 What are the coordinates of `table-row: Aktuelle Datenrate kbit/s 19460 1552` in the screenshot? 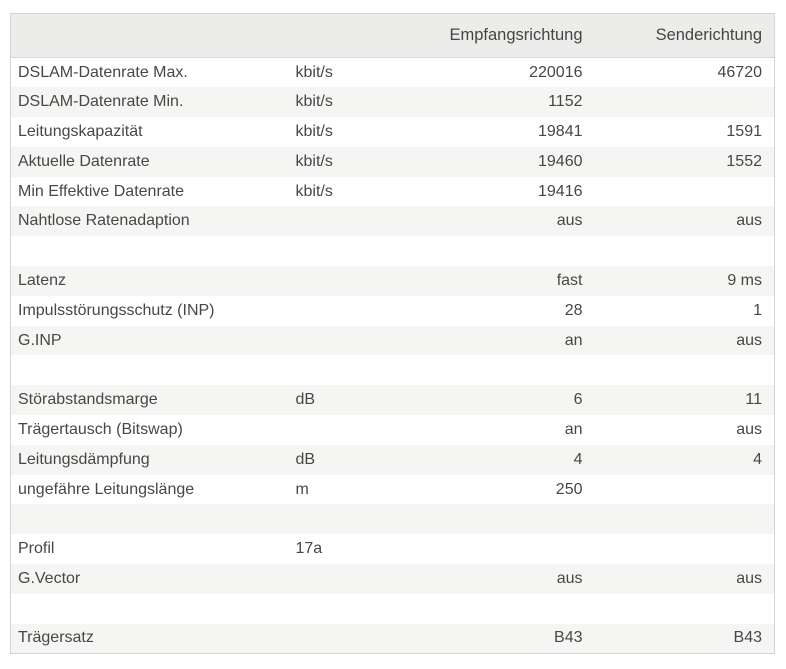 It's located at (392, 161).